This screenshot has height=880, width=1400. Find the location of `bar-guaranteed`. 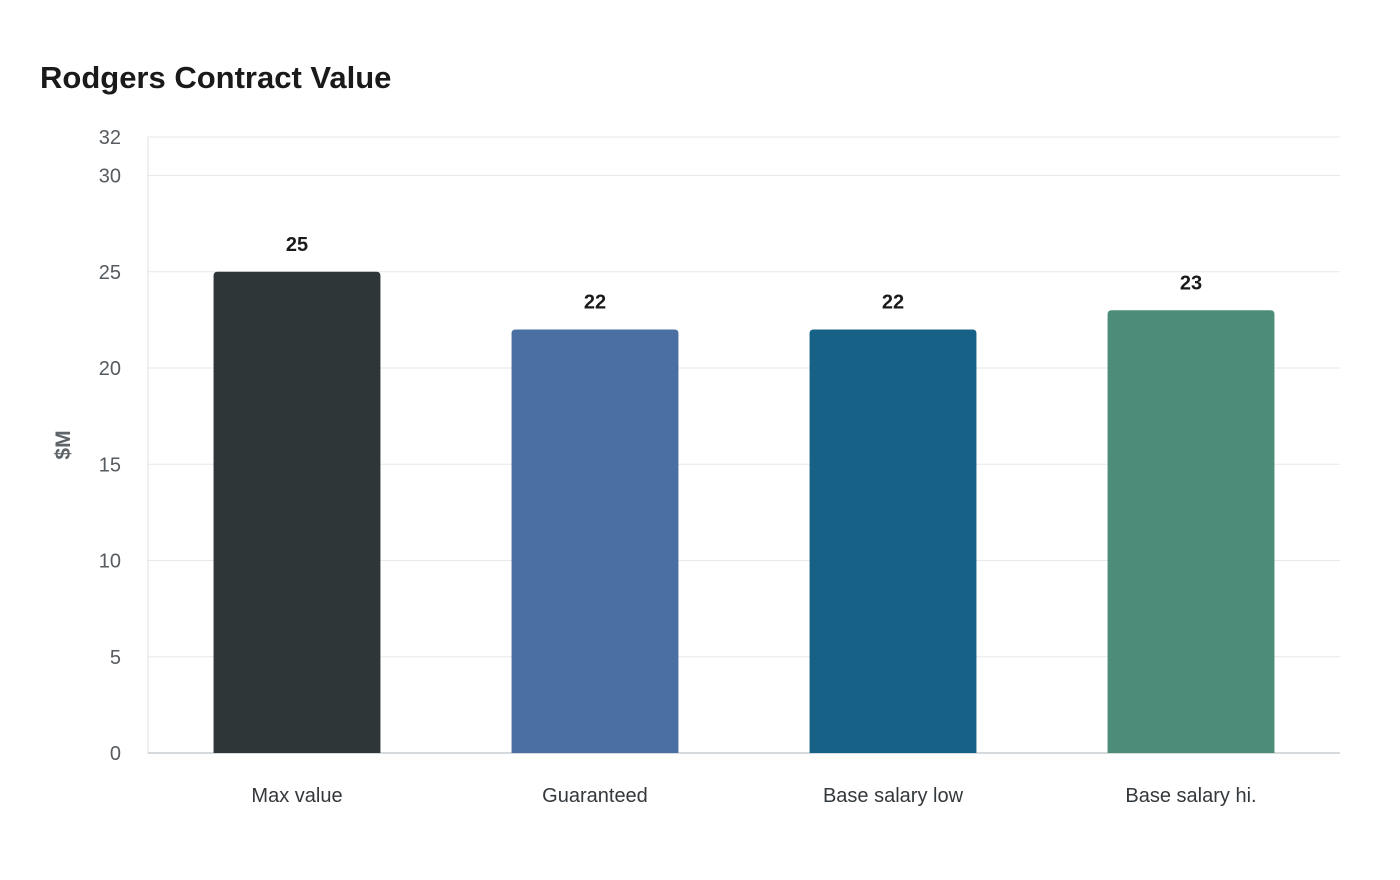

bar-guaranteed is located at coordinates (595, 541).